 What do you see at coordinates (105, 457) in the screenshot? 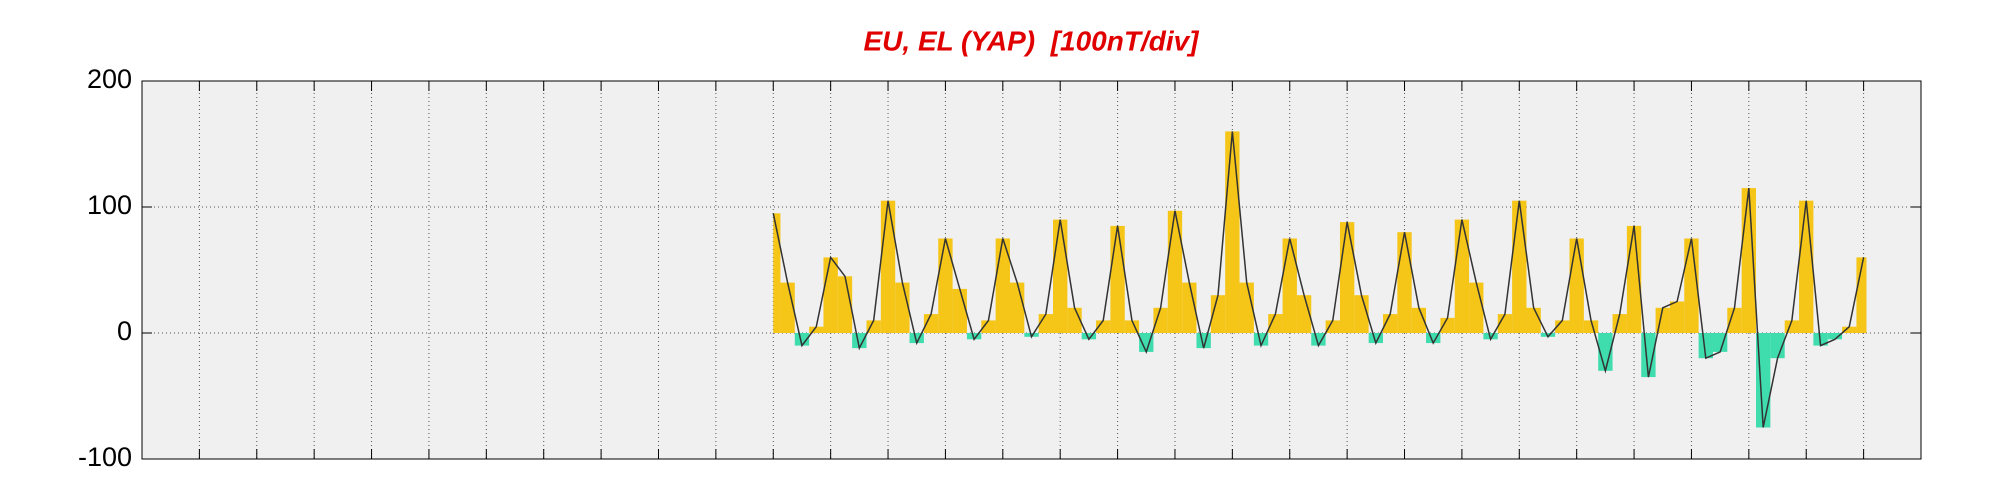
I see `y-tick-label: -100` at bounding box center [105, 457].